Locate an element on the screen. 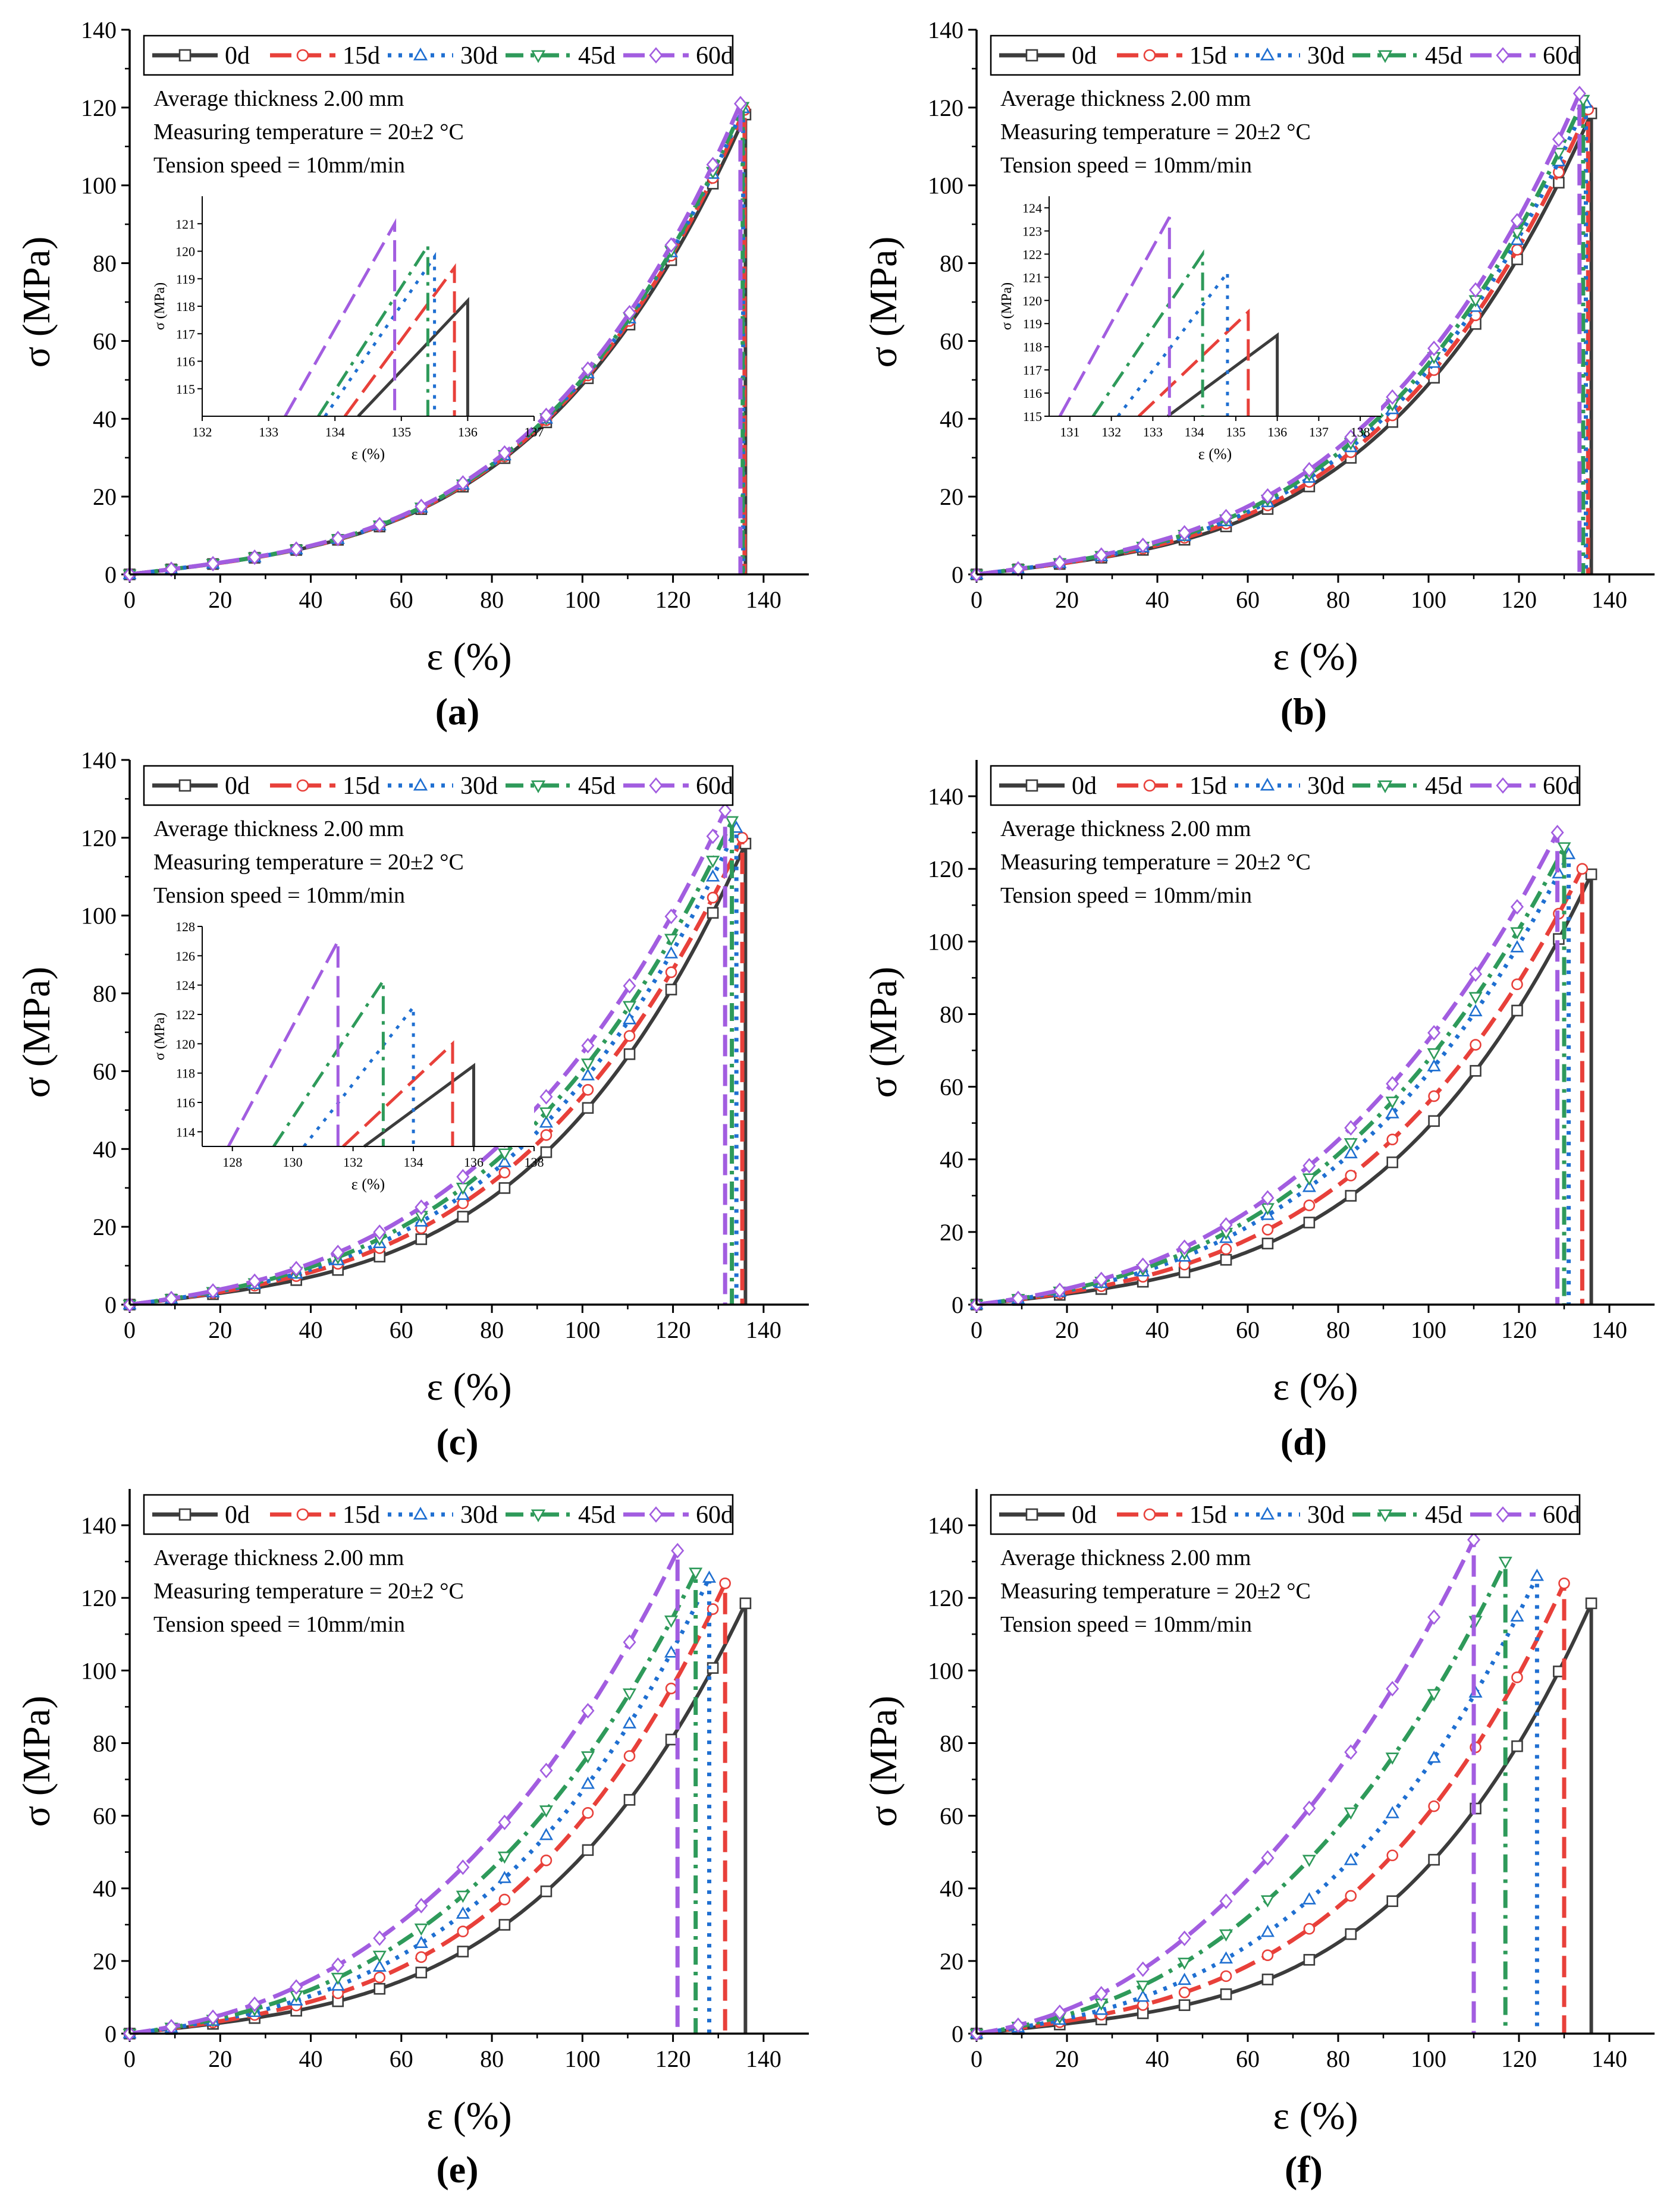  inset-line-15d is located at coordinates (400, 340).